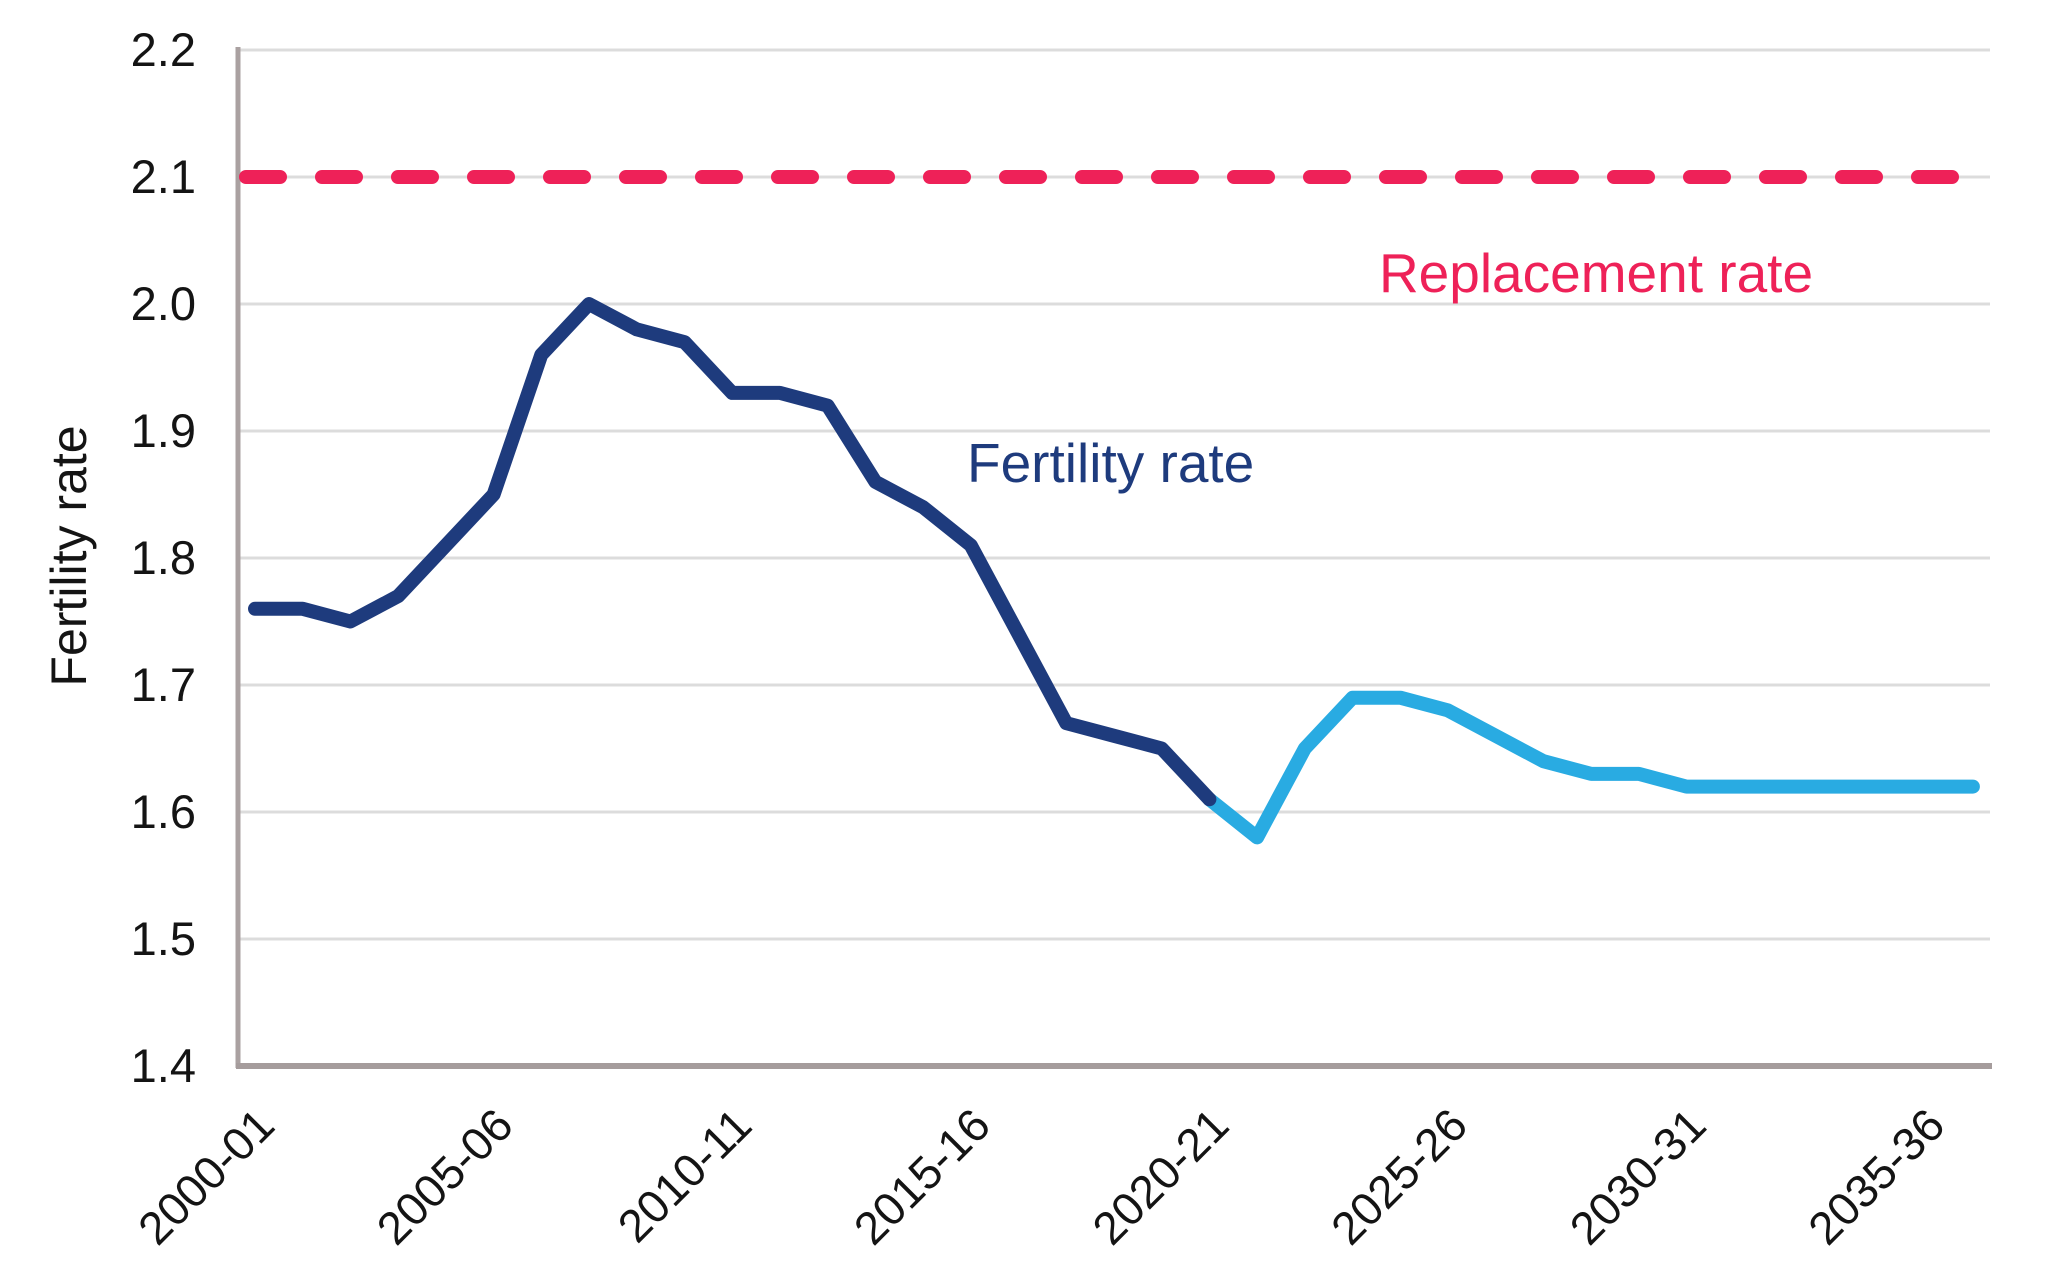  Describe the element at coordinates (445, 1176) in the screenshot. I see `x-tick-label: 2005-06` at that location.